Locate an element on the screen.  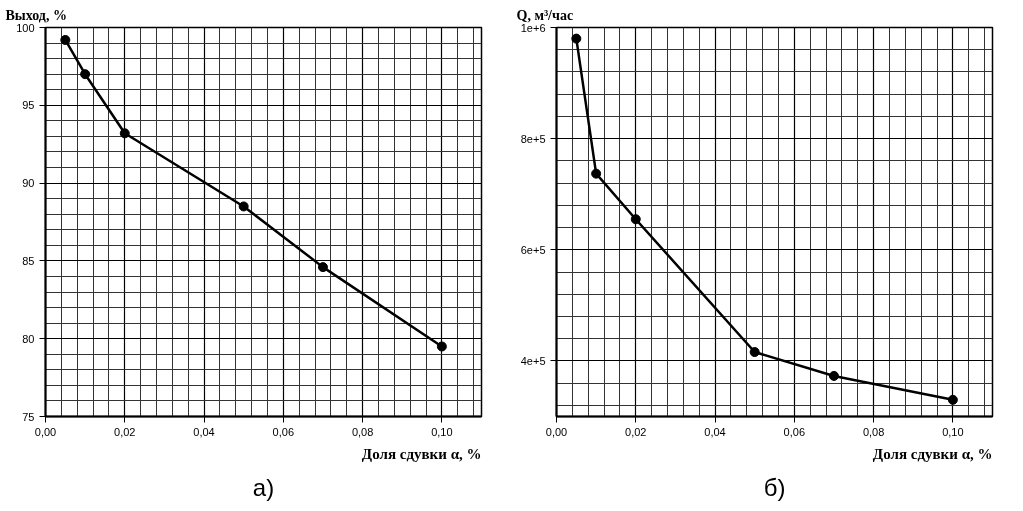
text: а) is located at coordinates (263, 487).